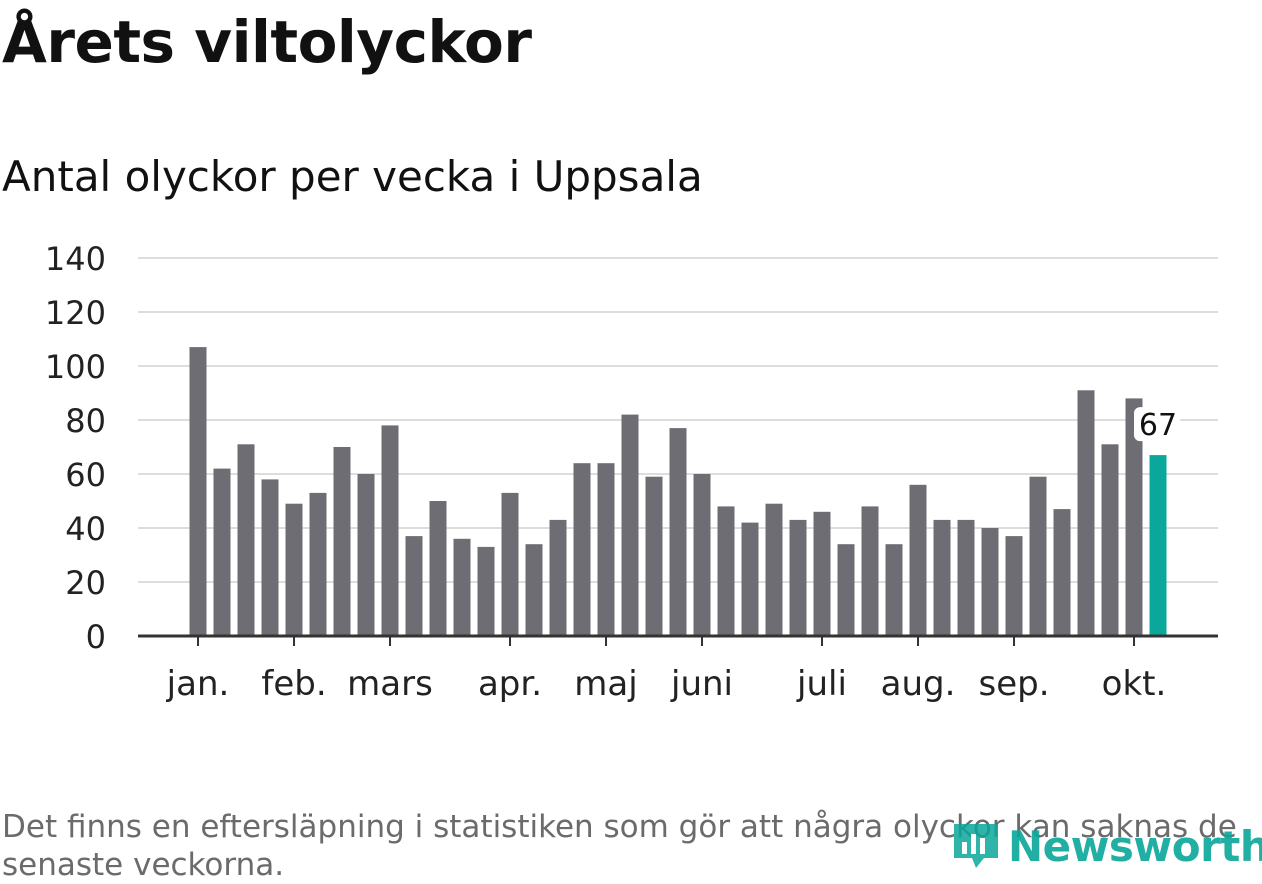 The image size is (1262, 884). Describe the element at coordinates (1158, 545) in the screenshot. I see `bar-highlight` at that location.